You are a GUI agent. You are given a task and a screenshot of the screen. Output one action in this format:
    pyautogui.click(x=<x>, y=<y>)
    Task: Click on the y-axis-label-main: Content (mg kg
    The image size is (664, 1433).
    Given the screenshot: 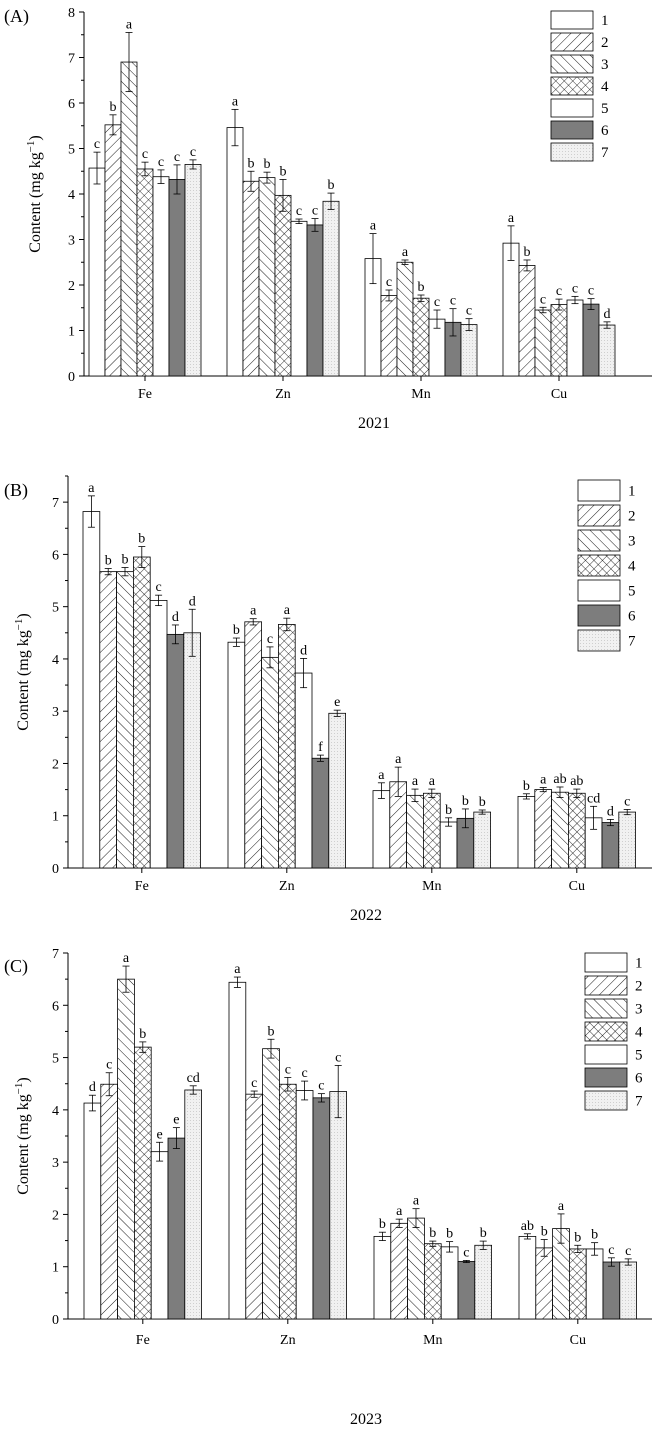 What is the action you would take?
    pyautogui.click(x=23, y=1144)
    